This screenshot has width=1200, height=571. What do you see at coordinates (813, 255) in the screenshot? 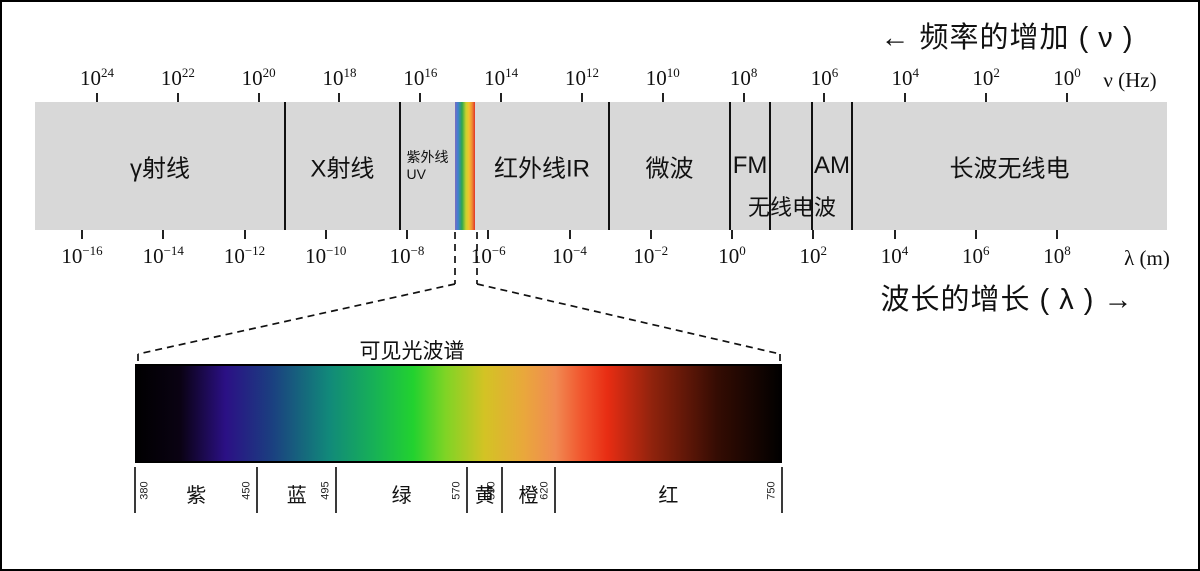
I see `wavelength-tick-label: 10²` at bounding box center [813, 255].